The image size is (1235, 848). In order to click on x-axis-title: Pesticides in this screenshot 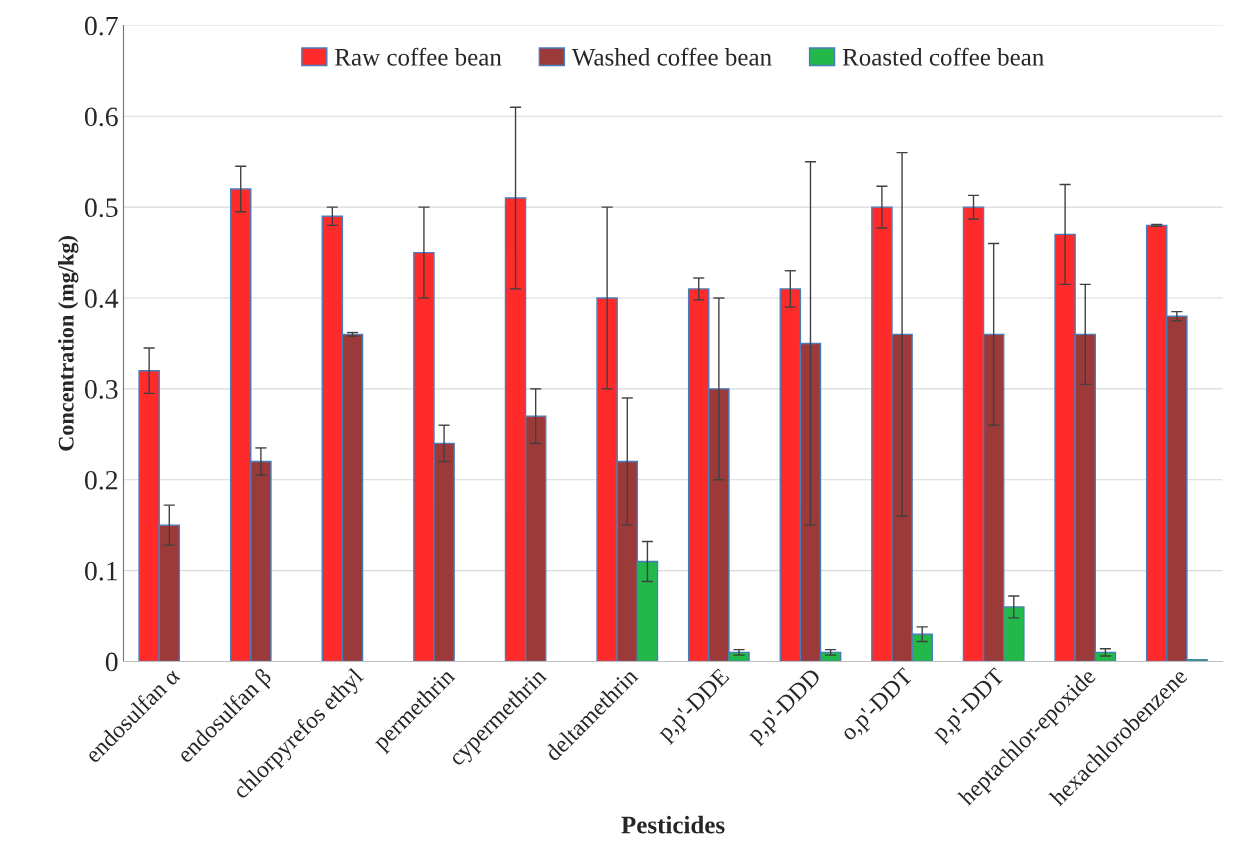, I will do `click(673, 824)`.